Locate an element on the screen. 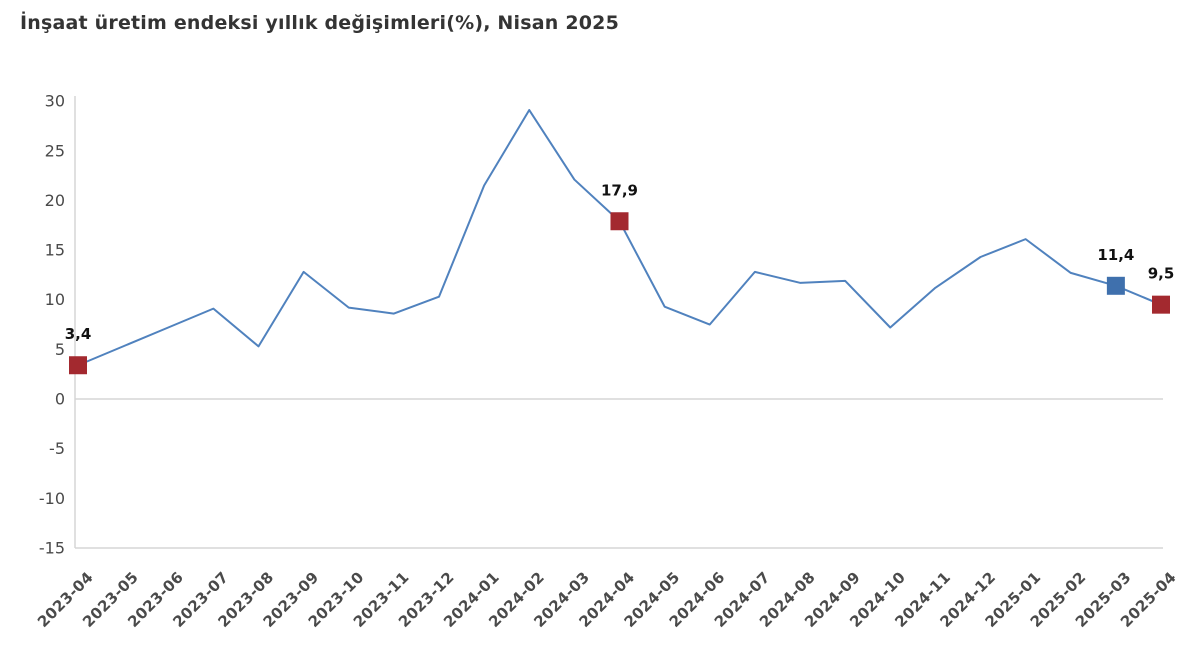 This screenshot has height=656, width=1200. y-tick-label: 30 is located at coordinates (55, 101).